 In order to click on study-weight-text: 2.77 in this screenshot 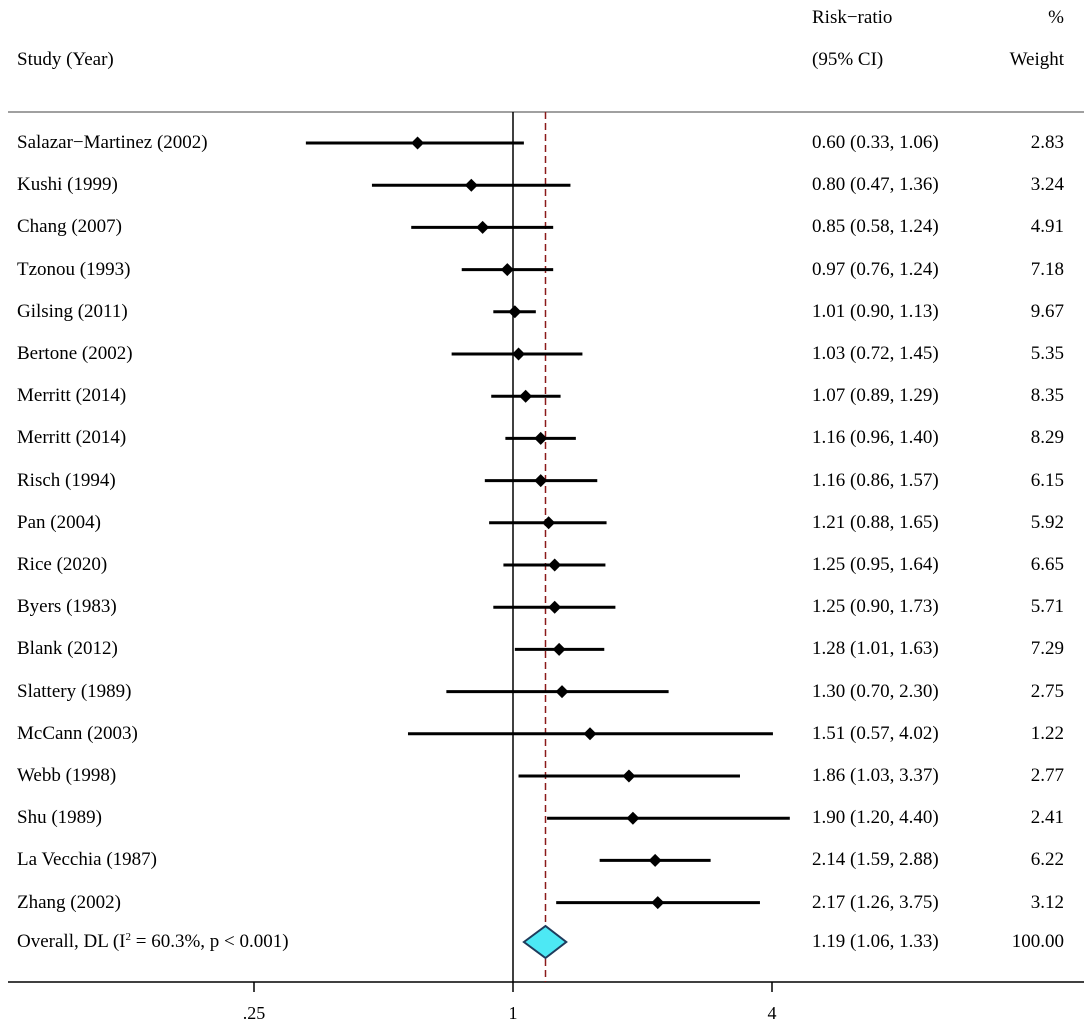, I will do `click(1047, 775)`.